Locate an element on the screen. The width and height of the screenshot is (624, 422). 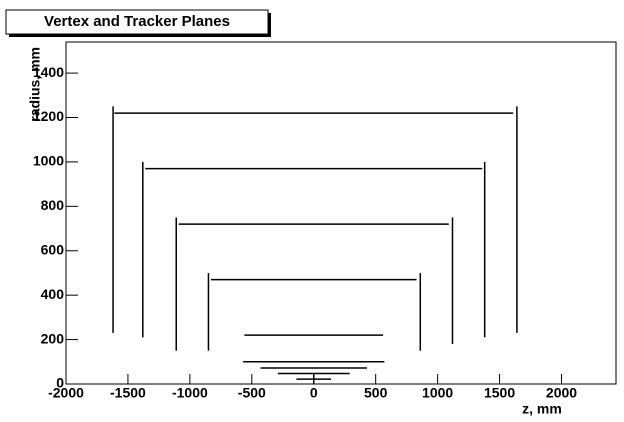
x-tick-label: 0 is located at coordinates (314, 393).